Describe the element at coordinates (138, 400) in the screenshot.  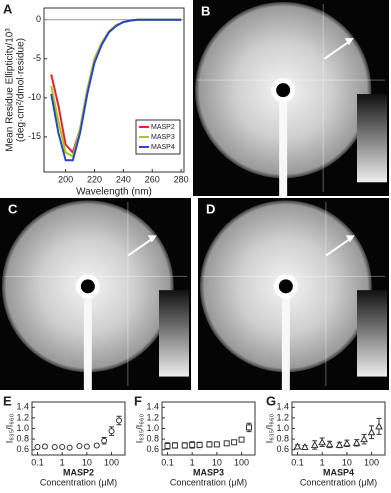
I see `panel-label: F` at that location.